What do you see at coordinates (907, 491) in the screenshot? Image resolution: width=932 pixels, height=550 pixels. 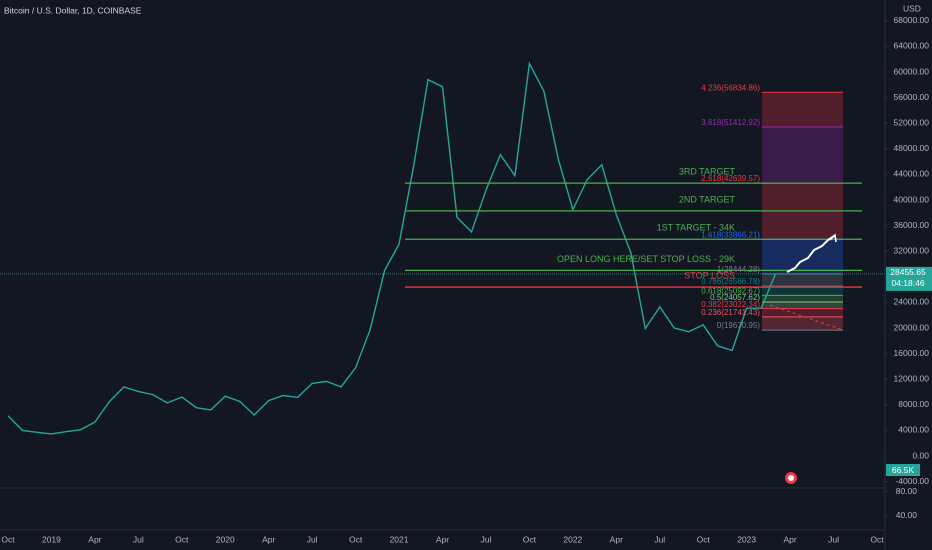 I see `volume-tick-label: 80.00` at bounding box center [907, 491].